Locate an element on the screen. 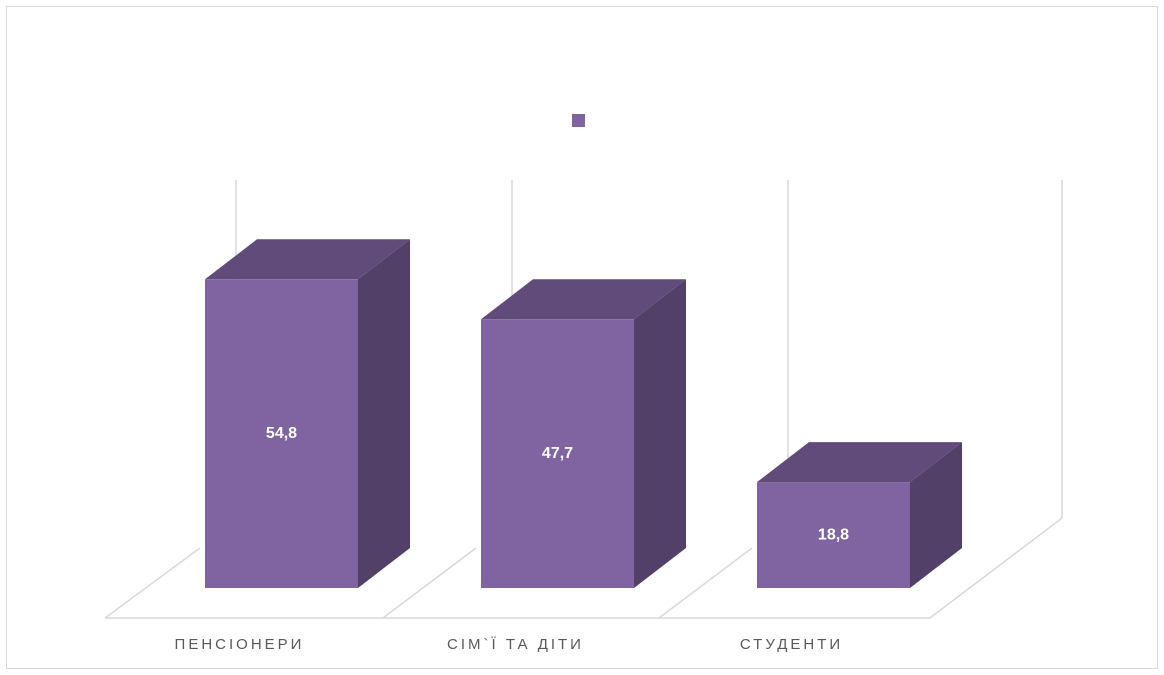 The width and height of the screenshot is (1164, 675). x-tick-label: СІМ`Ї ТА ДІТИ is located at coordinates (515, 644).